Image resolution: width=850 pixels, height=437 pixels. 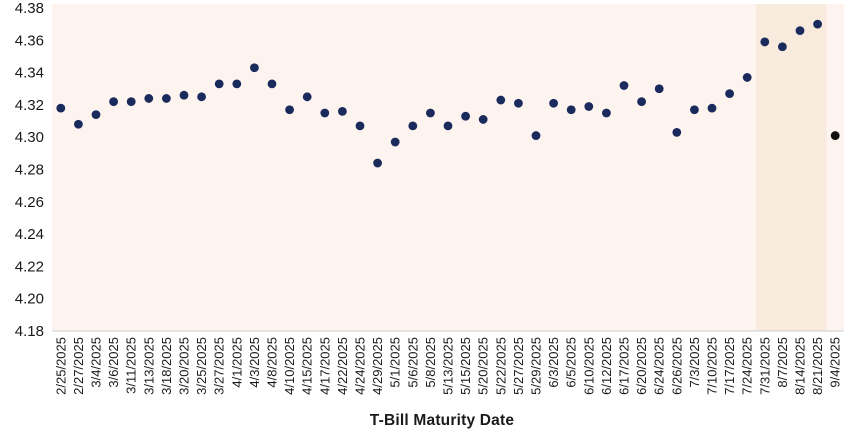 What do you see at coordinates (29, 40) in the screenshot?
I see `y-tick-label: 4.36` at bounding box center [29, 40].